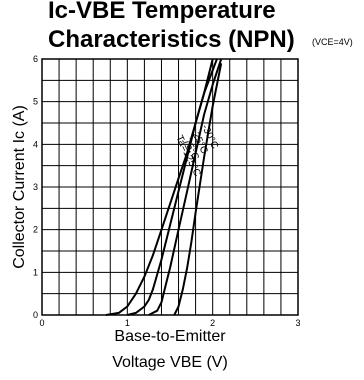  What do you see at coordinates (35, 144) in the screenshot?
I see `y-tick-label: 4` at bounding box center [35, 144].